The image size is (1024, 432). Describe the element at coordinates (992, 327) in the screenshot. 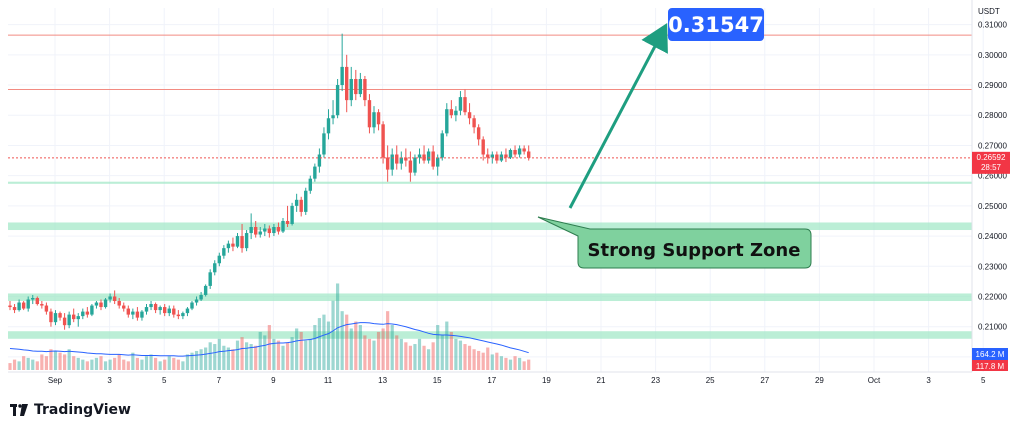

I see `y-tick-label: 0.21000` at that location.